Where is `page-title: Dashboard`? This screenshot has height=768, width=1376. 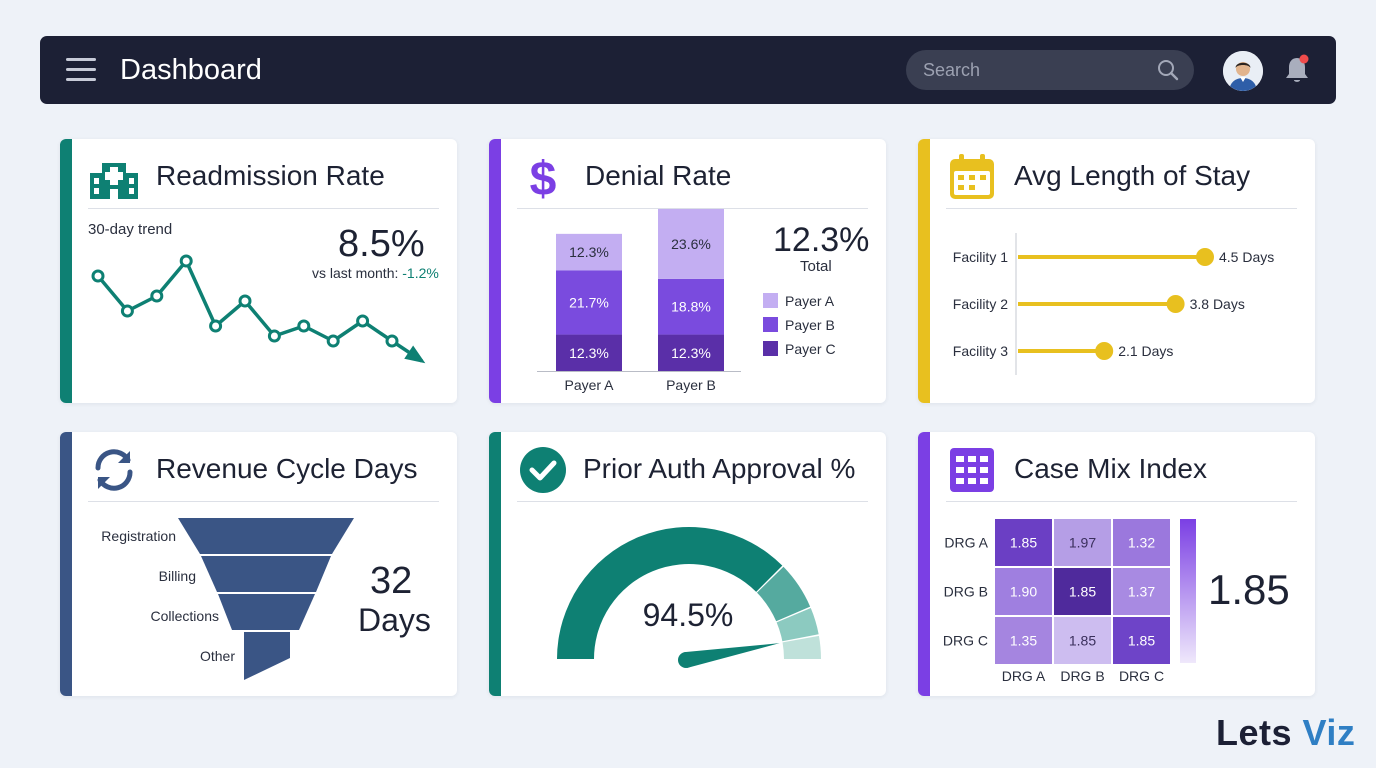
page-title: Dashboard is located at coordinates (191, 70).